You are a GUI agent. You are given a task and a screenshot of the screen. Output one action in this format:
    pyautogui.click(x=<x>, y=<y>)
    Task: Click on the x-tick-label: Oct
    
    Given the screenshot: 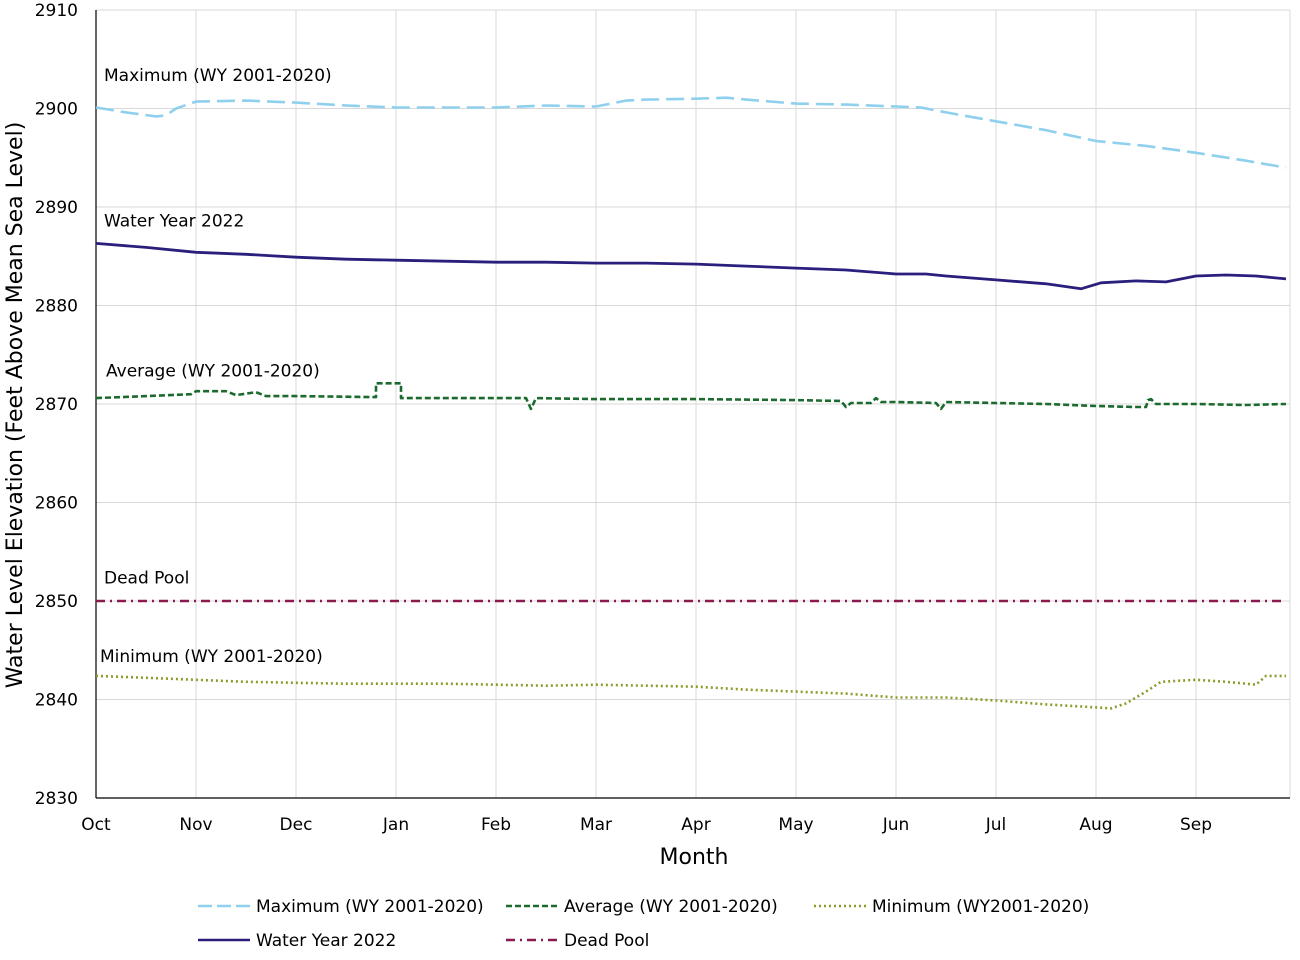 What is the action you would take?
    pyautogui.click(x=96, y=825)
    